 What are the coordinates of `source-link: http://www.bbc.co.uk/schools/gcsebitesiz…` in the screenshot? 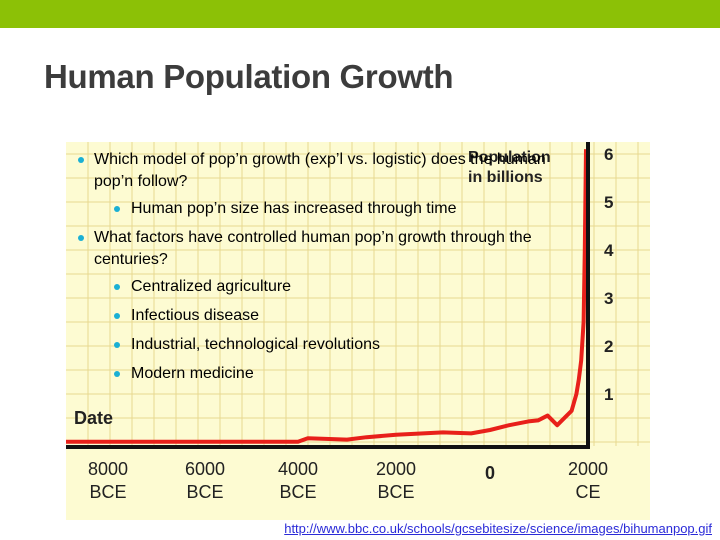 It's located at (498, 528).